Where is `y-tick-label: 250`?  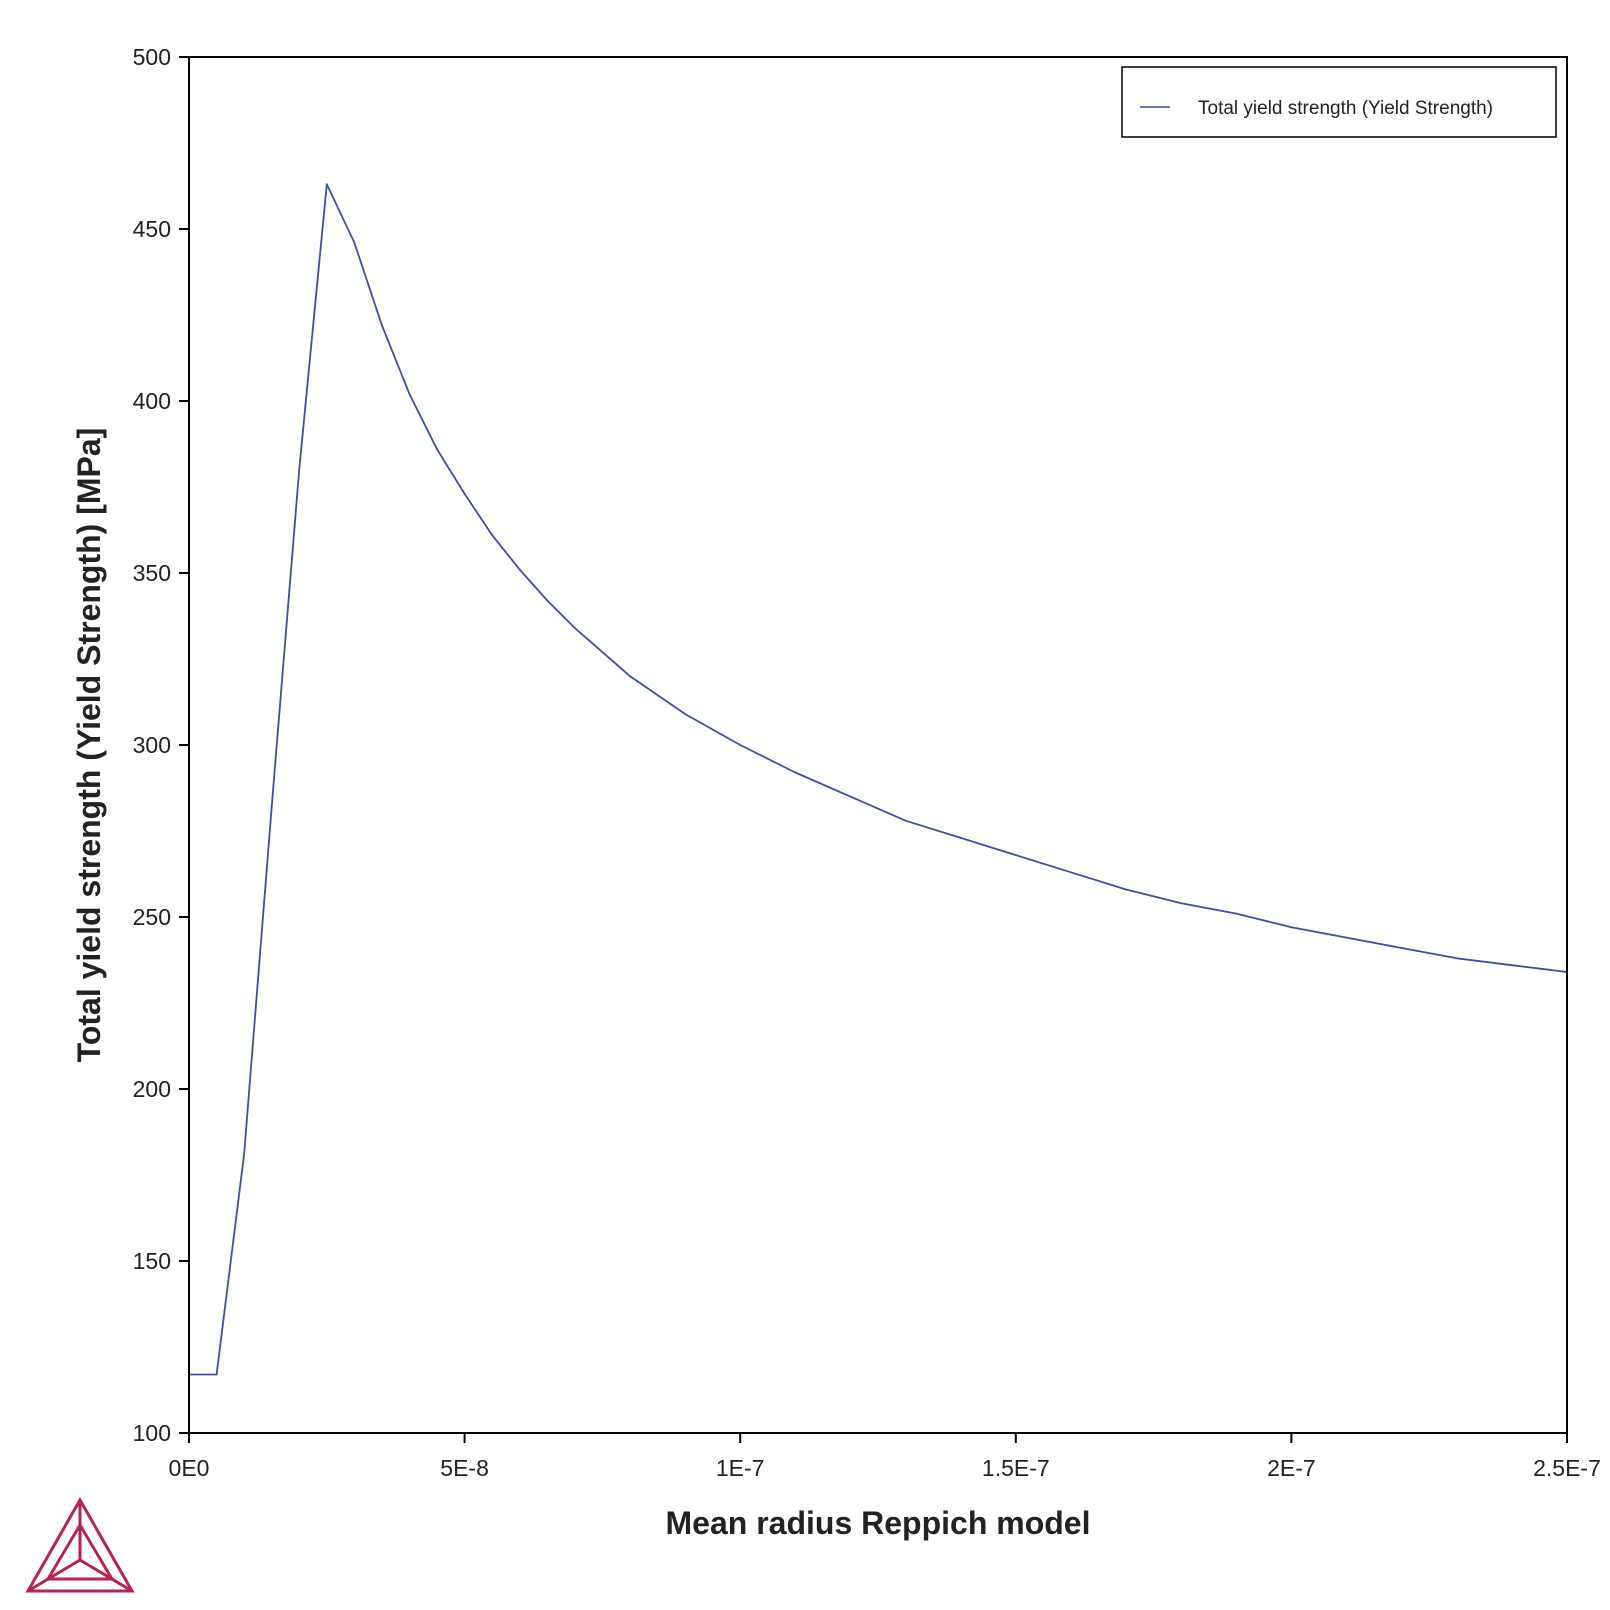
y-tick-label: 250 is located at coordinates (152, 917).